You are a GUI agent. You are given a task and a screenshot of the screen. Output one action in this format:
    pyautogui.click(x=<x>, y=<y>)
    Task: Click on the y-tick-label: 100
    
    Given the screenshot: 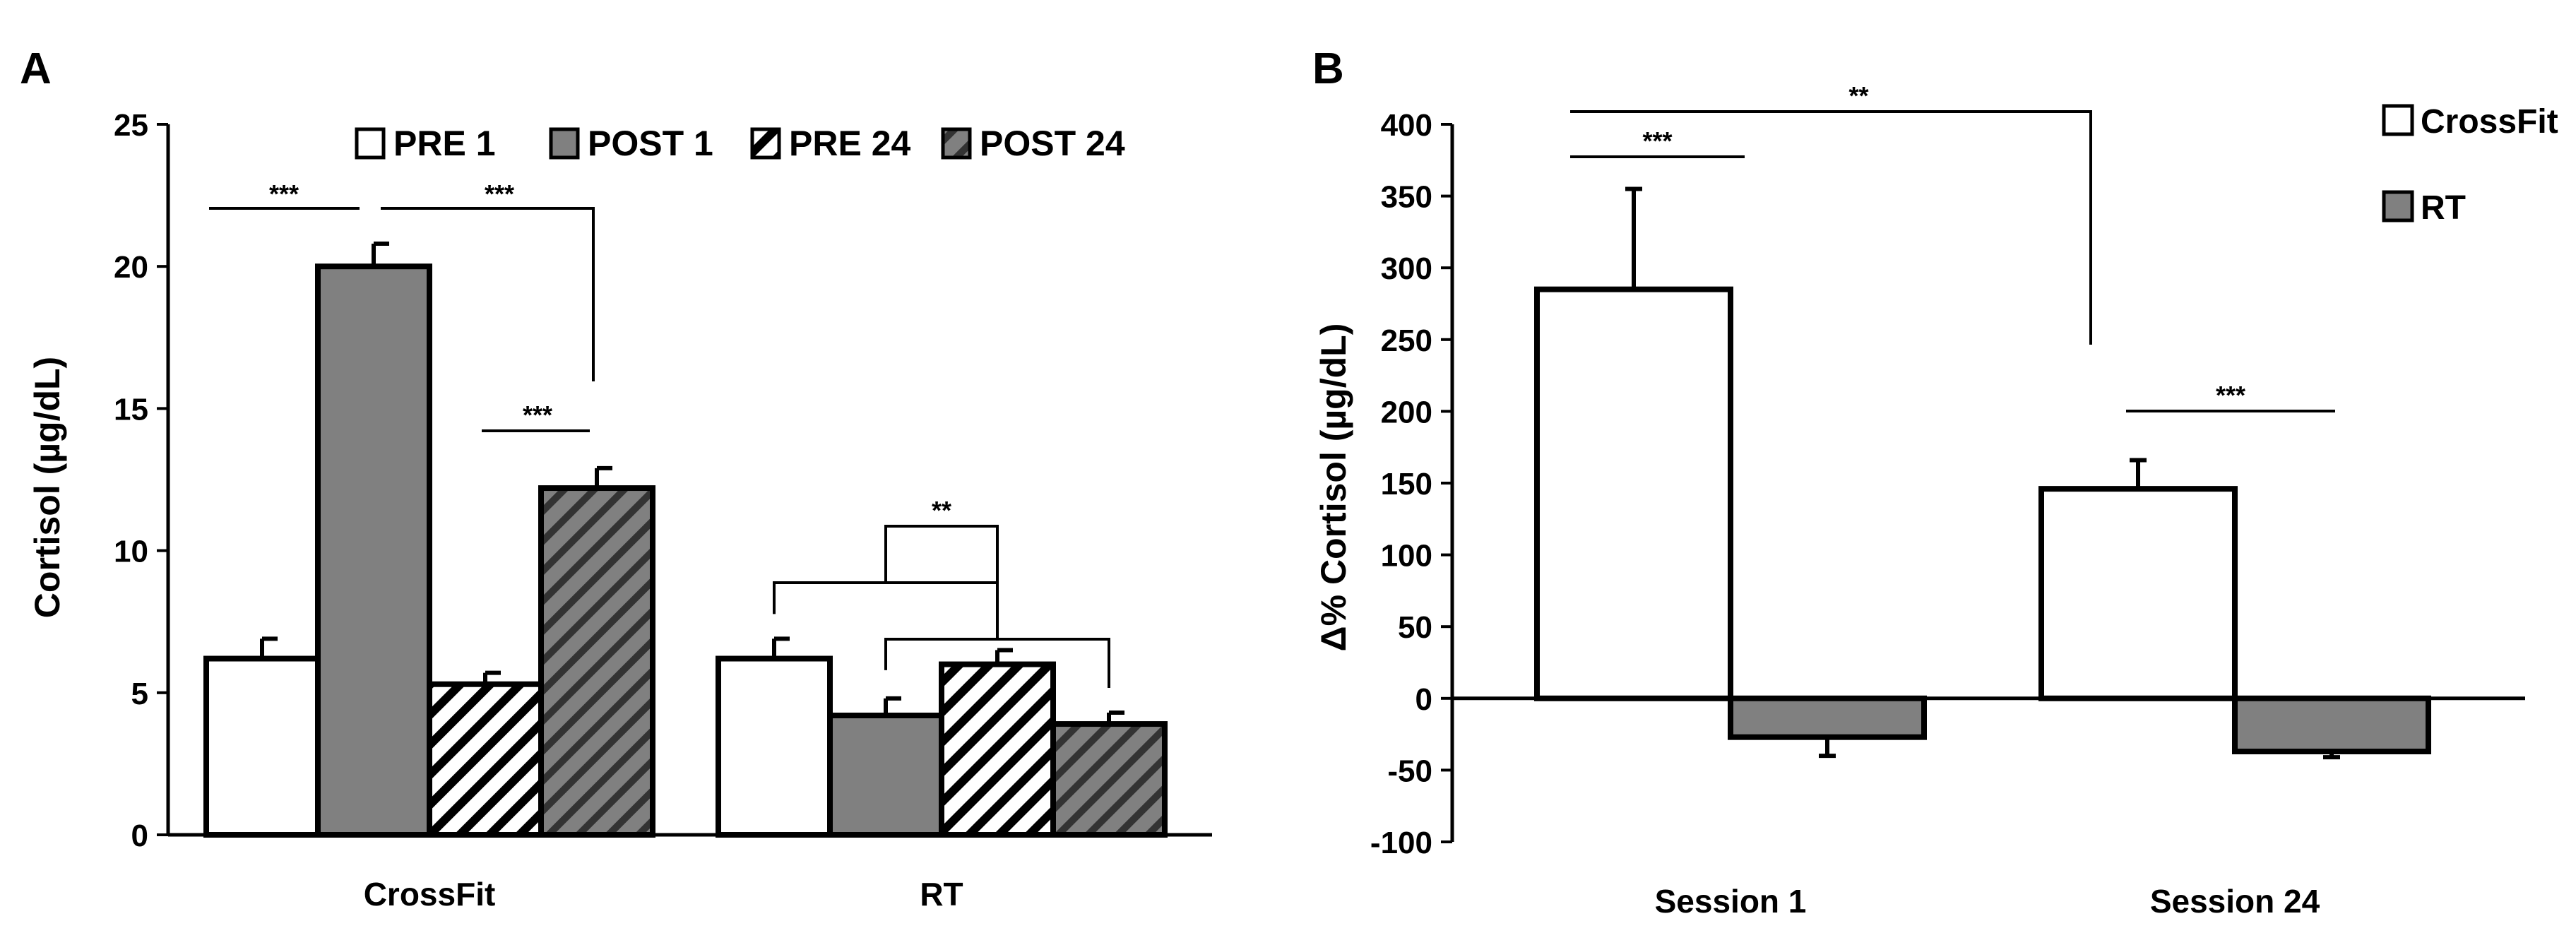 What is the action you would take?
    pyautogui.click(x=1406, y=556)
    